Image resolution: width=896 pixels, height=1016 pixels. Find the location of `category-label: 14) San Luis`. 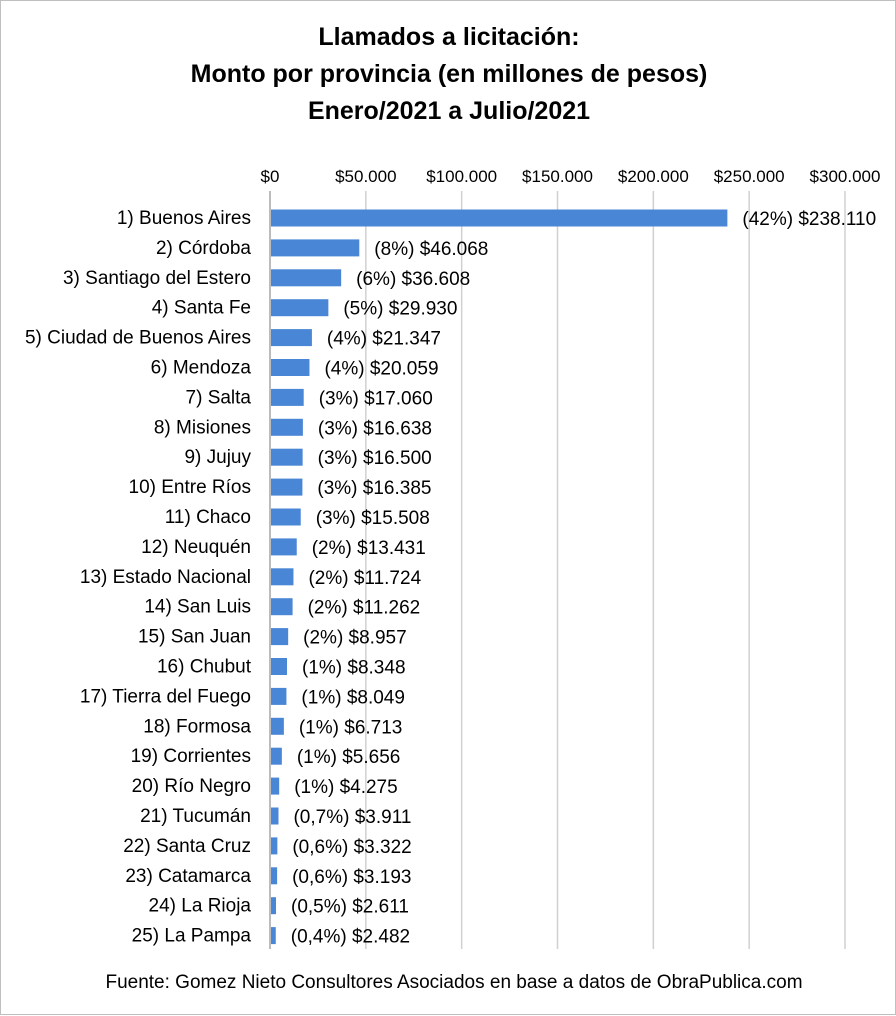

category-label: 14) San Luis is located at coordinates (197, 607).